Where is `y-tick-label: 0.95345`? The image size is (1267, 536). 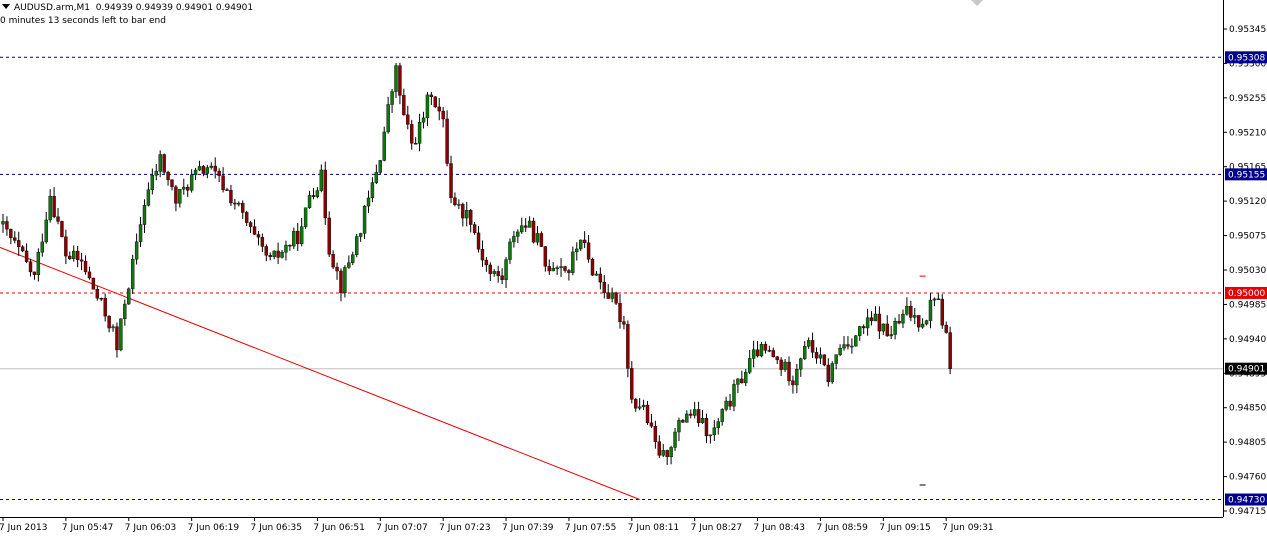
y-tick-label: 0.95345 is located at coordinates (1247, 30).